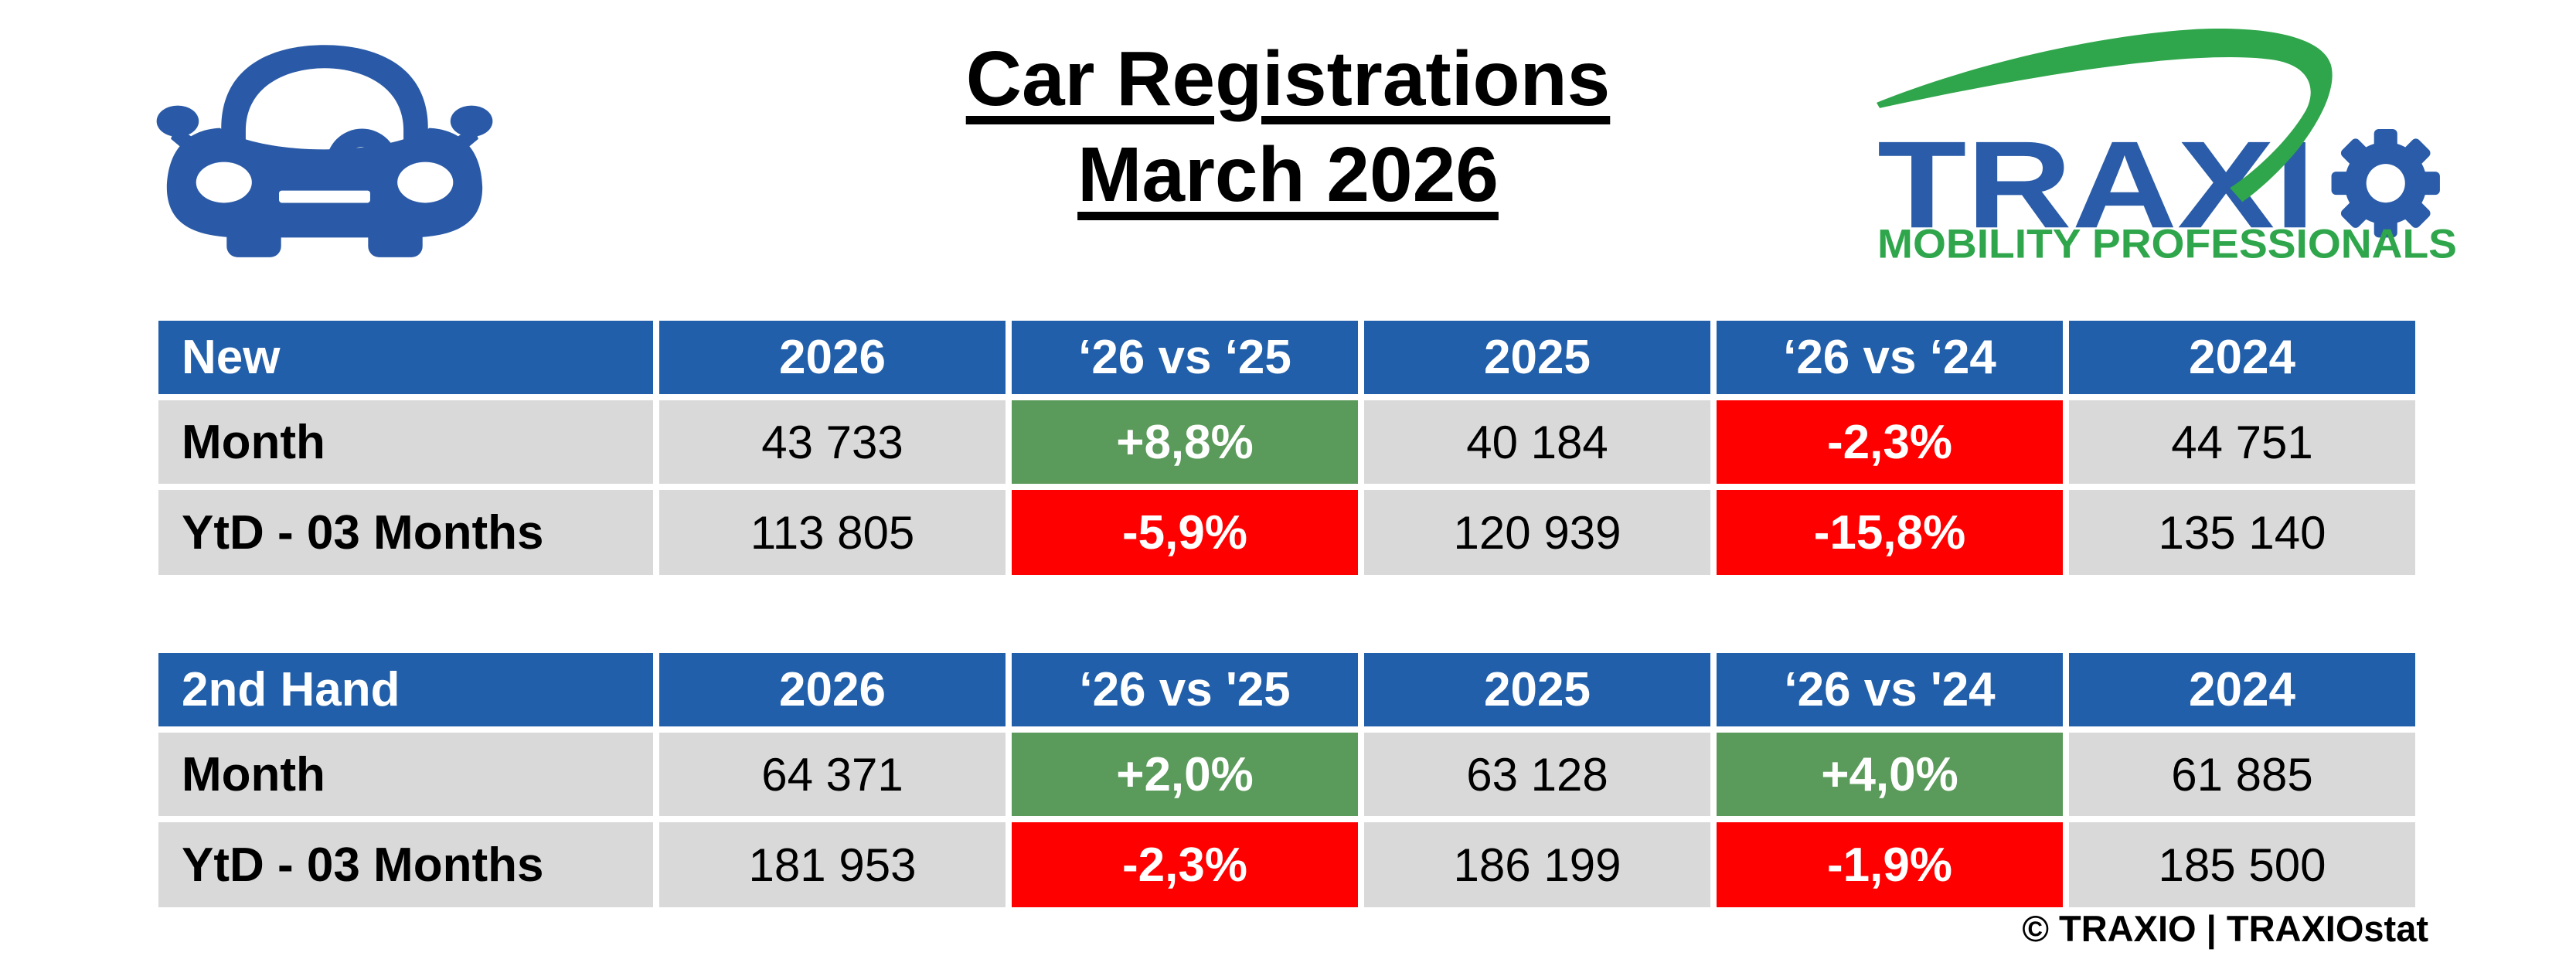  Describe the element at coordinates (405, 689) in the screenshot. I see `table-title-2nd-hand: 2nd Hand` at that location.